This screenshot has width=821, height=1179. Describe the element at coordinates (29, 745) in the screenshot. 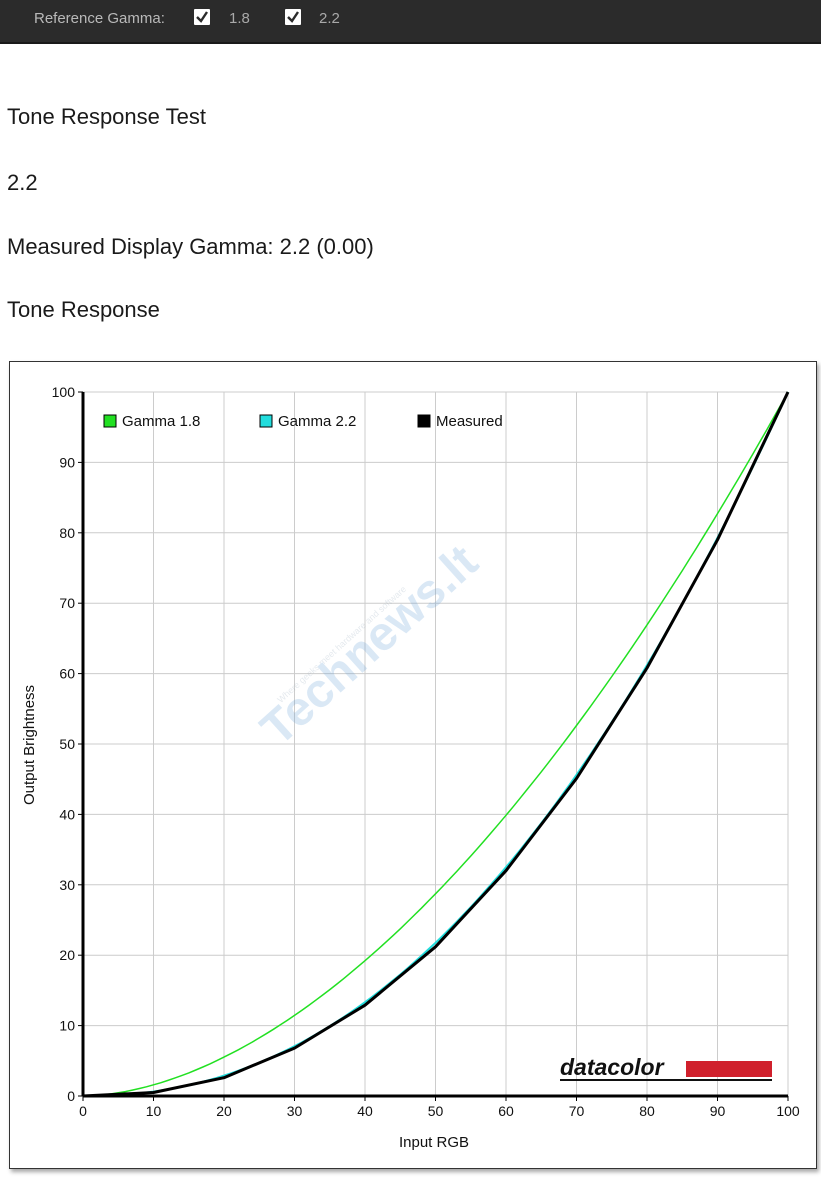

I see `y-axis-label: Output Brightness` at that location.